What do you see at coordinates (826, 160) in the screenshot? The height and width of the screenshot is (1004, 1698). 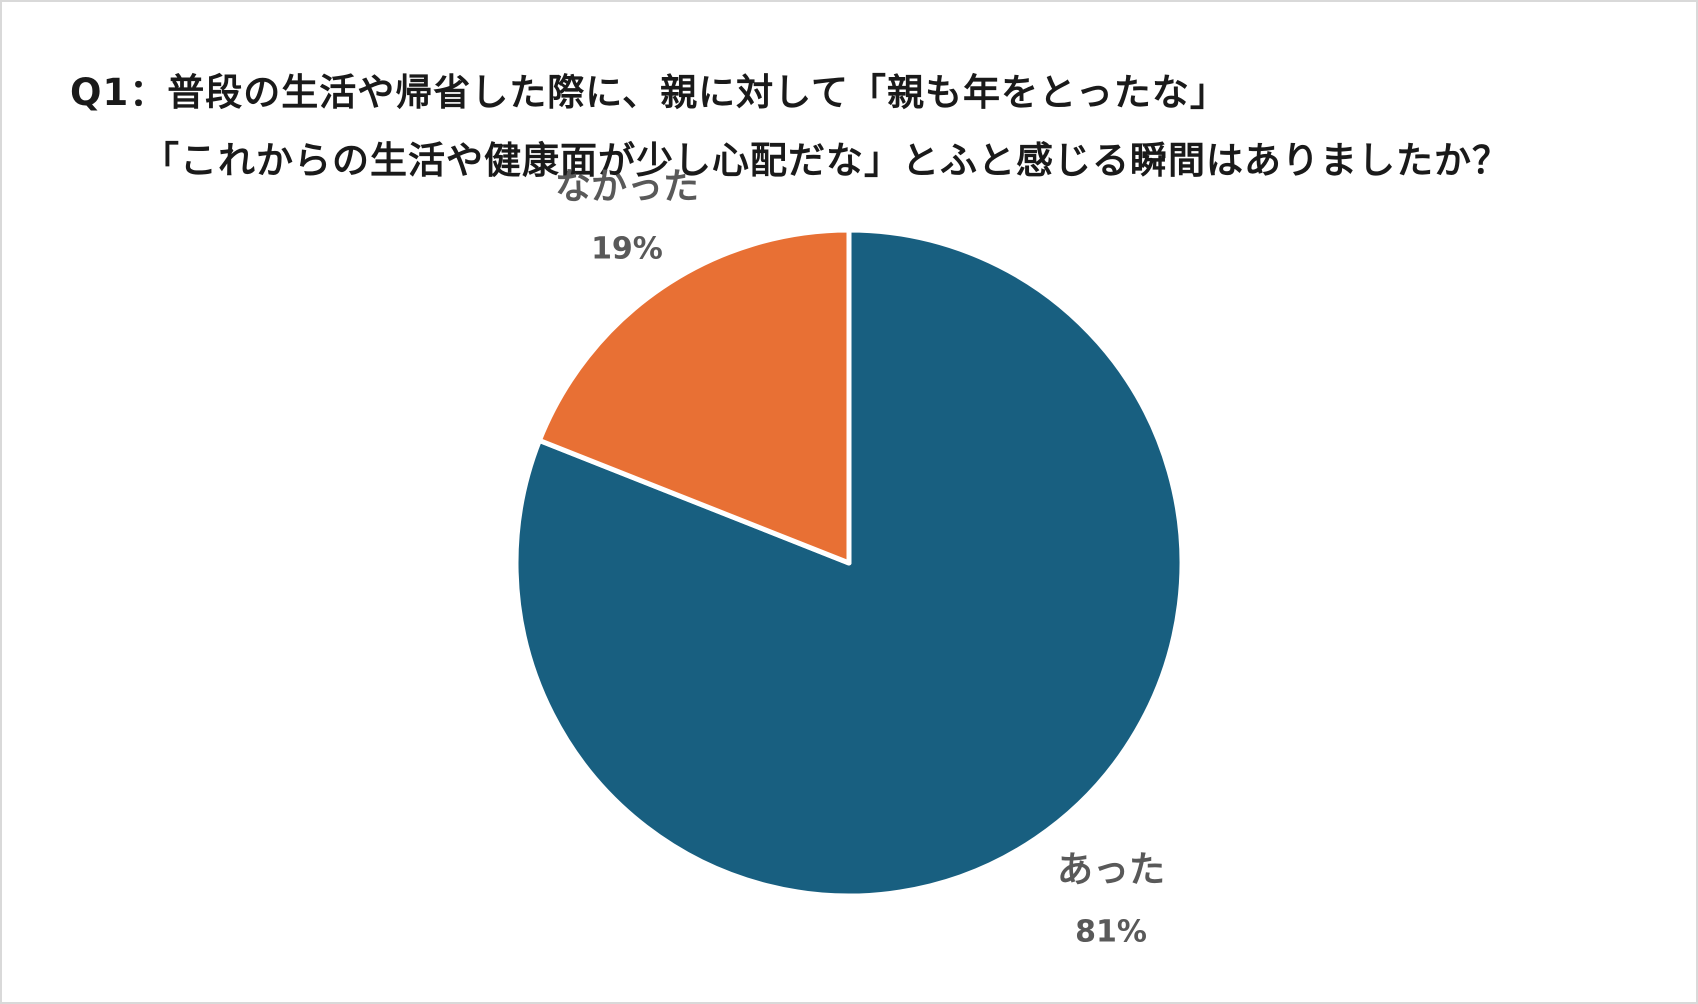 I see `chart-title-line-2: 「これからの生活や健康面が少し心配だな」とふと感じる瞬間はありましたか？` at bounding box center [826, 160].